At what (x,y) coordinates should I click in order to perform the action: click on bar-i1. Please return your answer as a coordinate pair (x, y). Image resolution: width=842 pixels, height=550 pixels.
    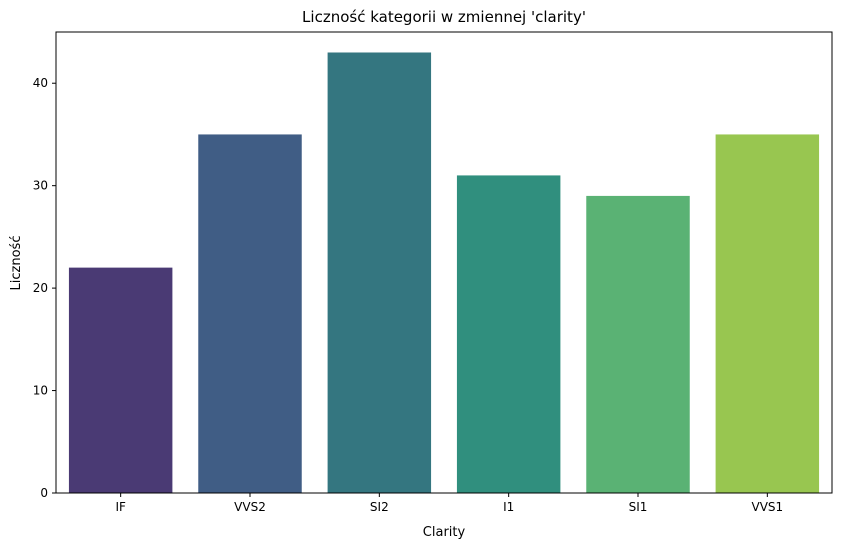
    Looking at the image, I should click on (508, 334).